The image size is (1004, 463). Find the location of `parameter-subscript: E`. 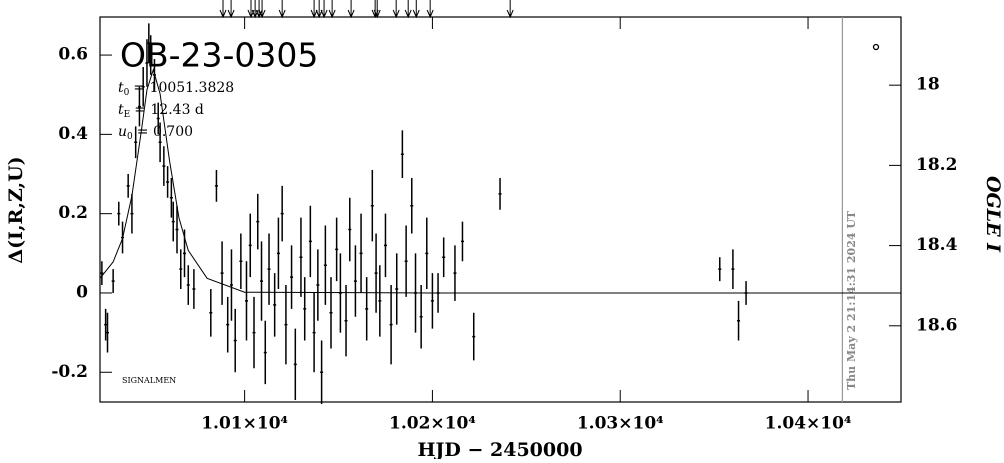

parameter-subscript: E is located at coordinates (127, 115).